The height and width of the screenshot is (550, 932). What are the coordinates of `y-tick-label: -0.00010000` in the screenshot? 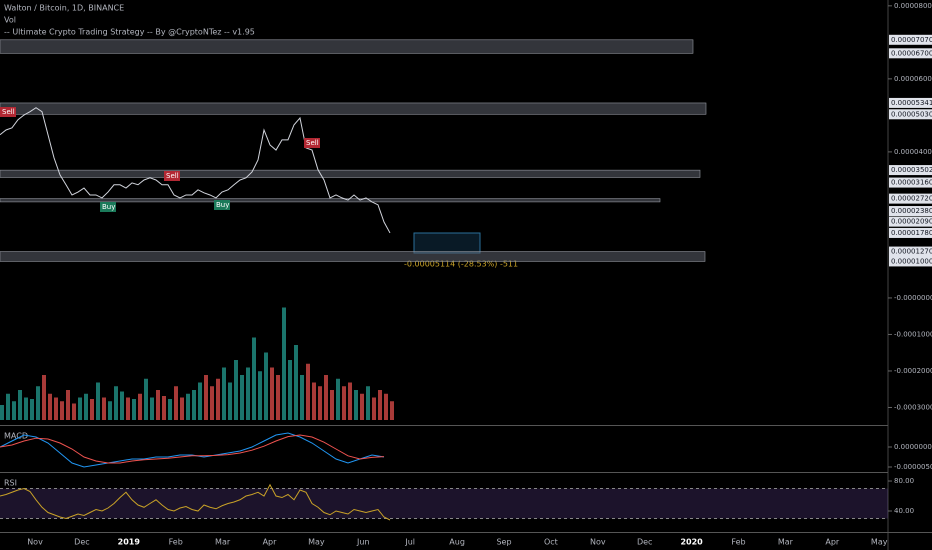 It's located at (913, 334).